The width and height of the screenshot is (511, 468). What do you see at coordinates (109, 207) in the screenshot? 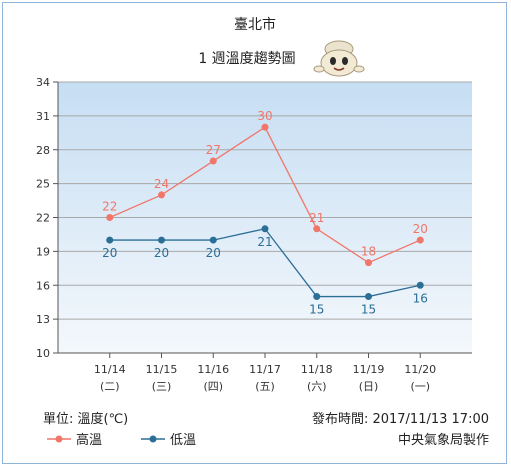
I see `data-label: 22` at bounding box center [109, 207].